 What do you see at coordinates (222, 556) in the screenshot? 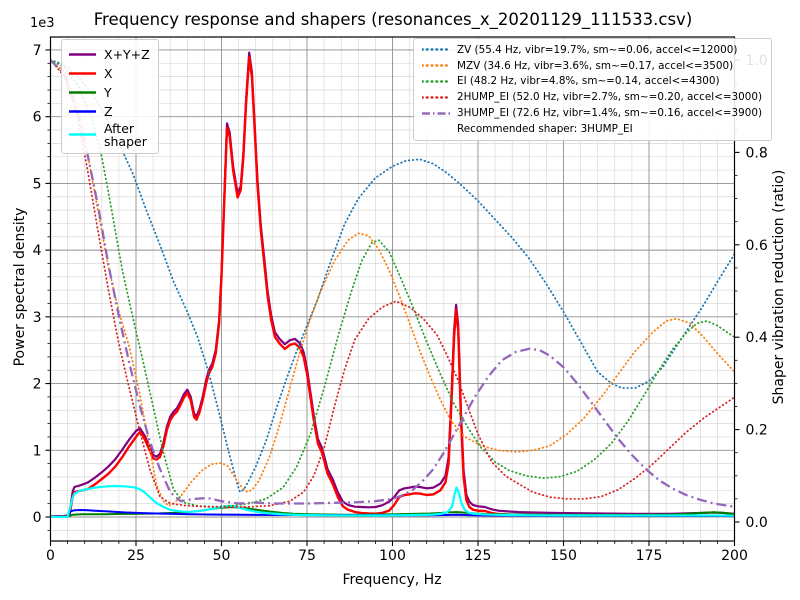
I see `x-tick-label: 50` at bounding box center [222, 556].